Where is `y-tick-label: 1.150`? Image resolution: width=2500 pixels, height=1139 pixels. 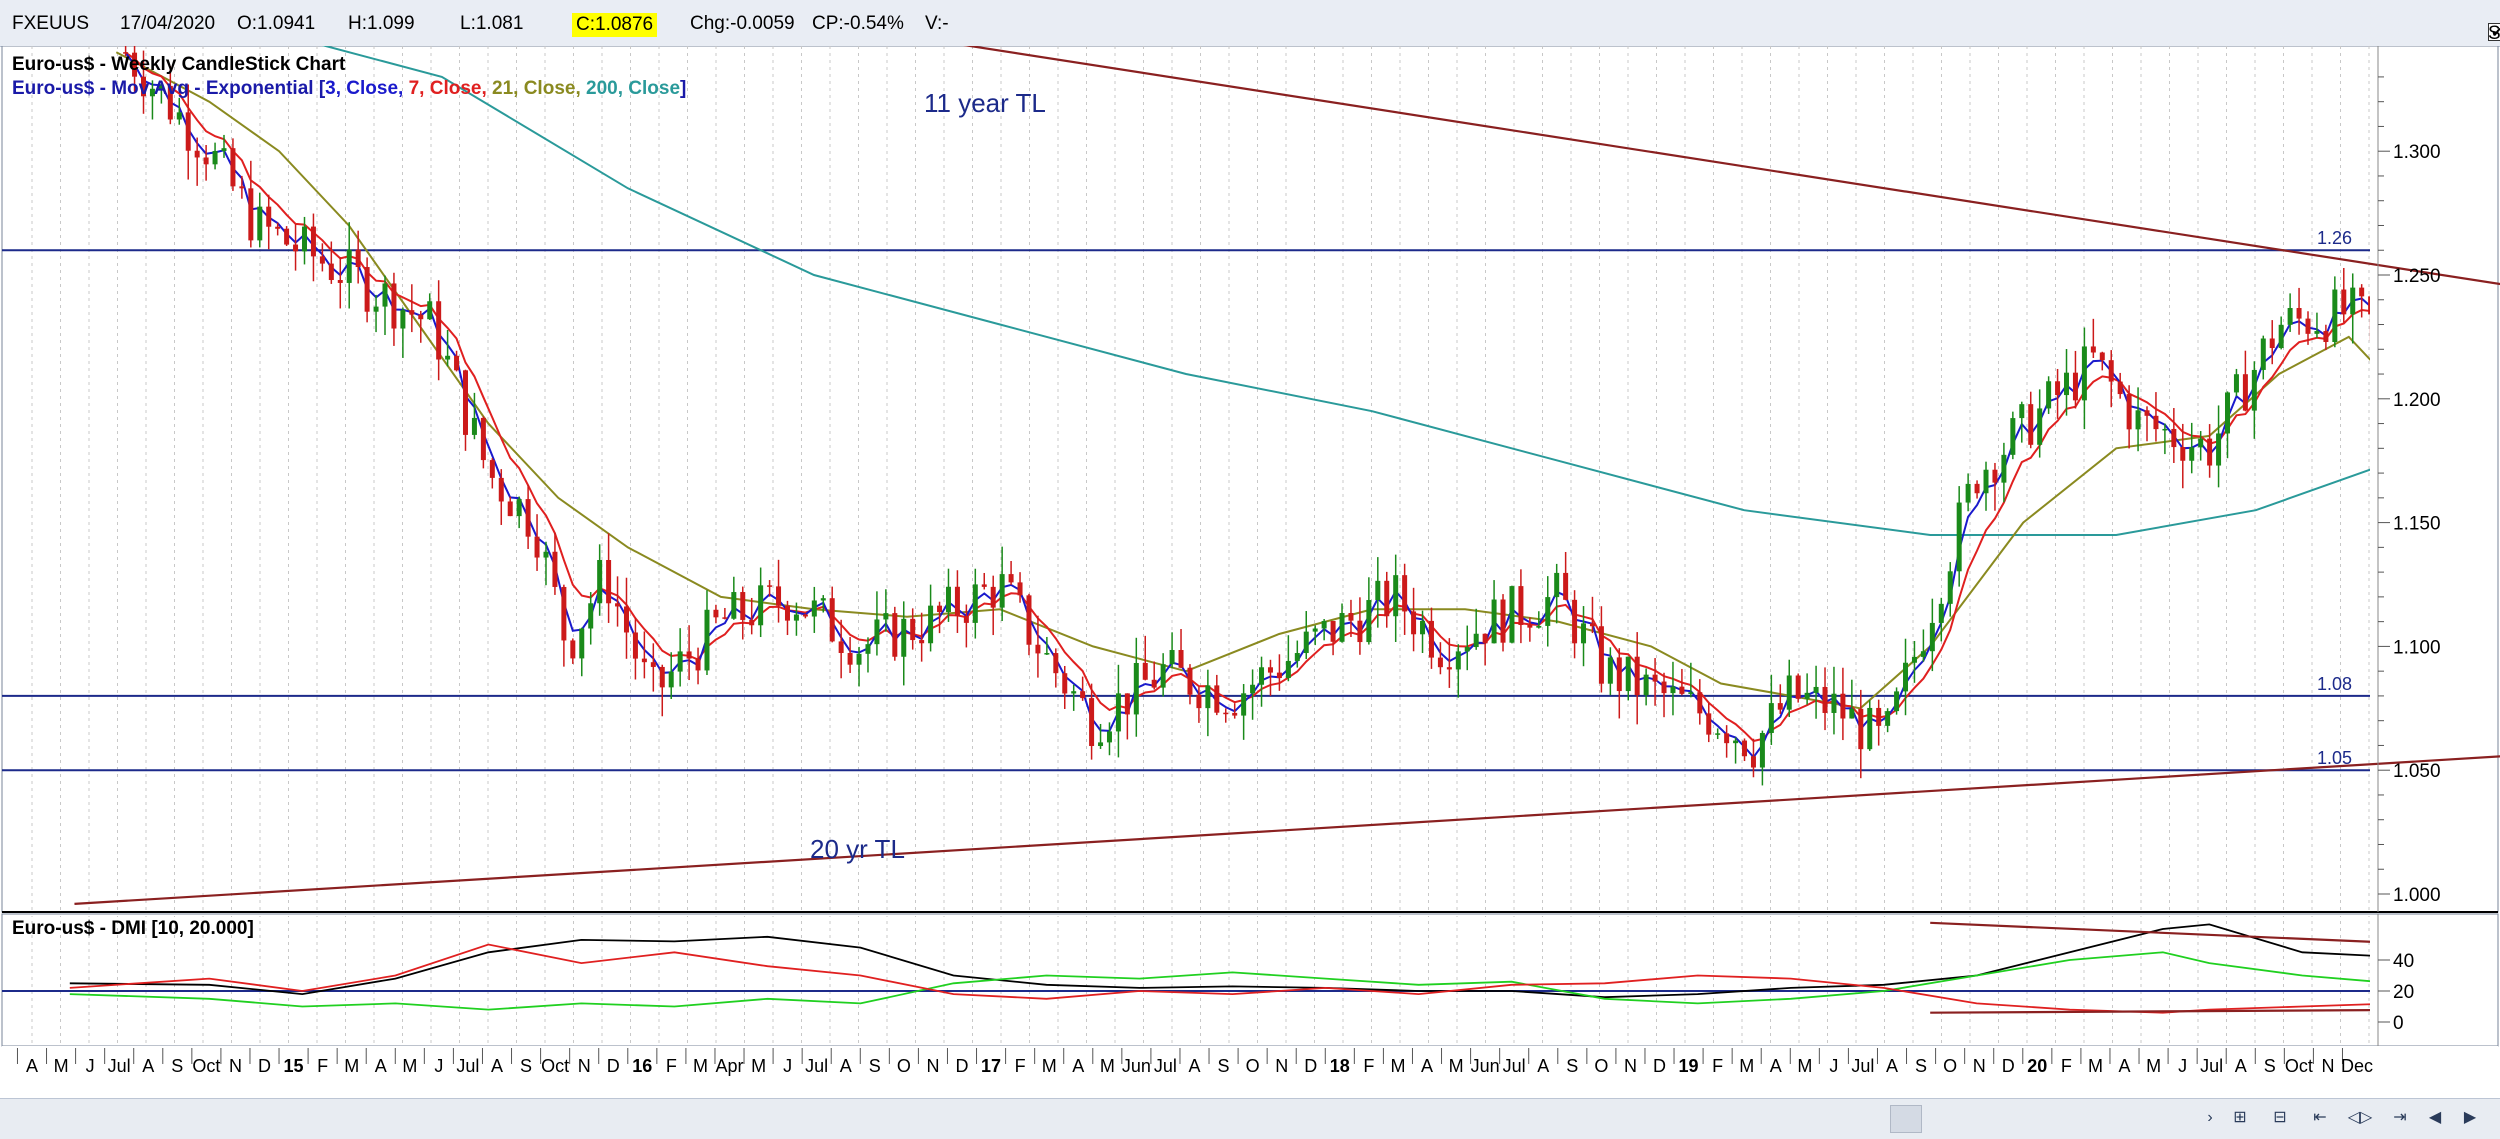 y-tick-label: 1.150 is located at coordinates (2417, 524).